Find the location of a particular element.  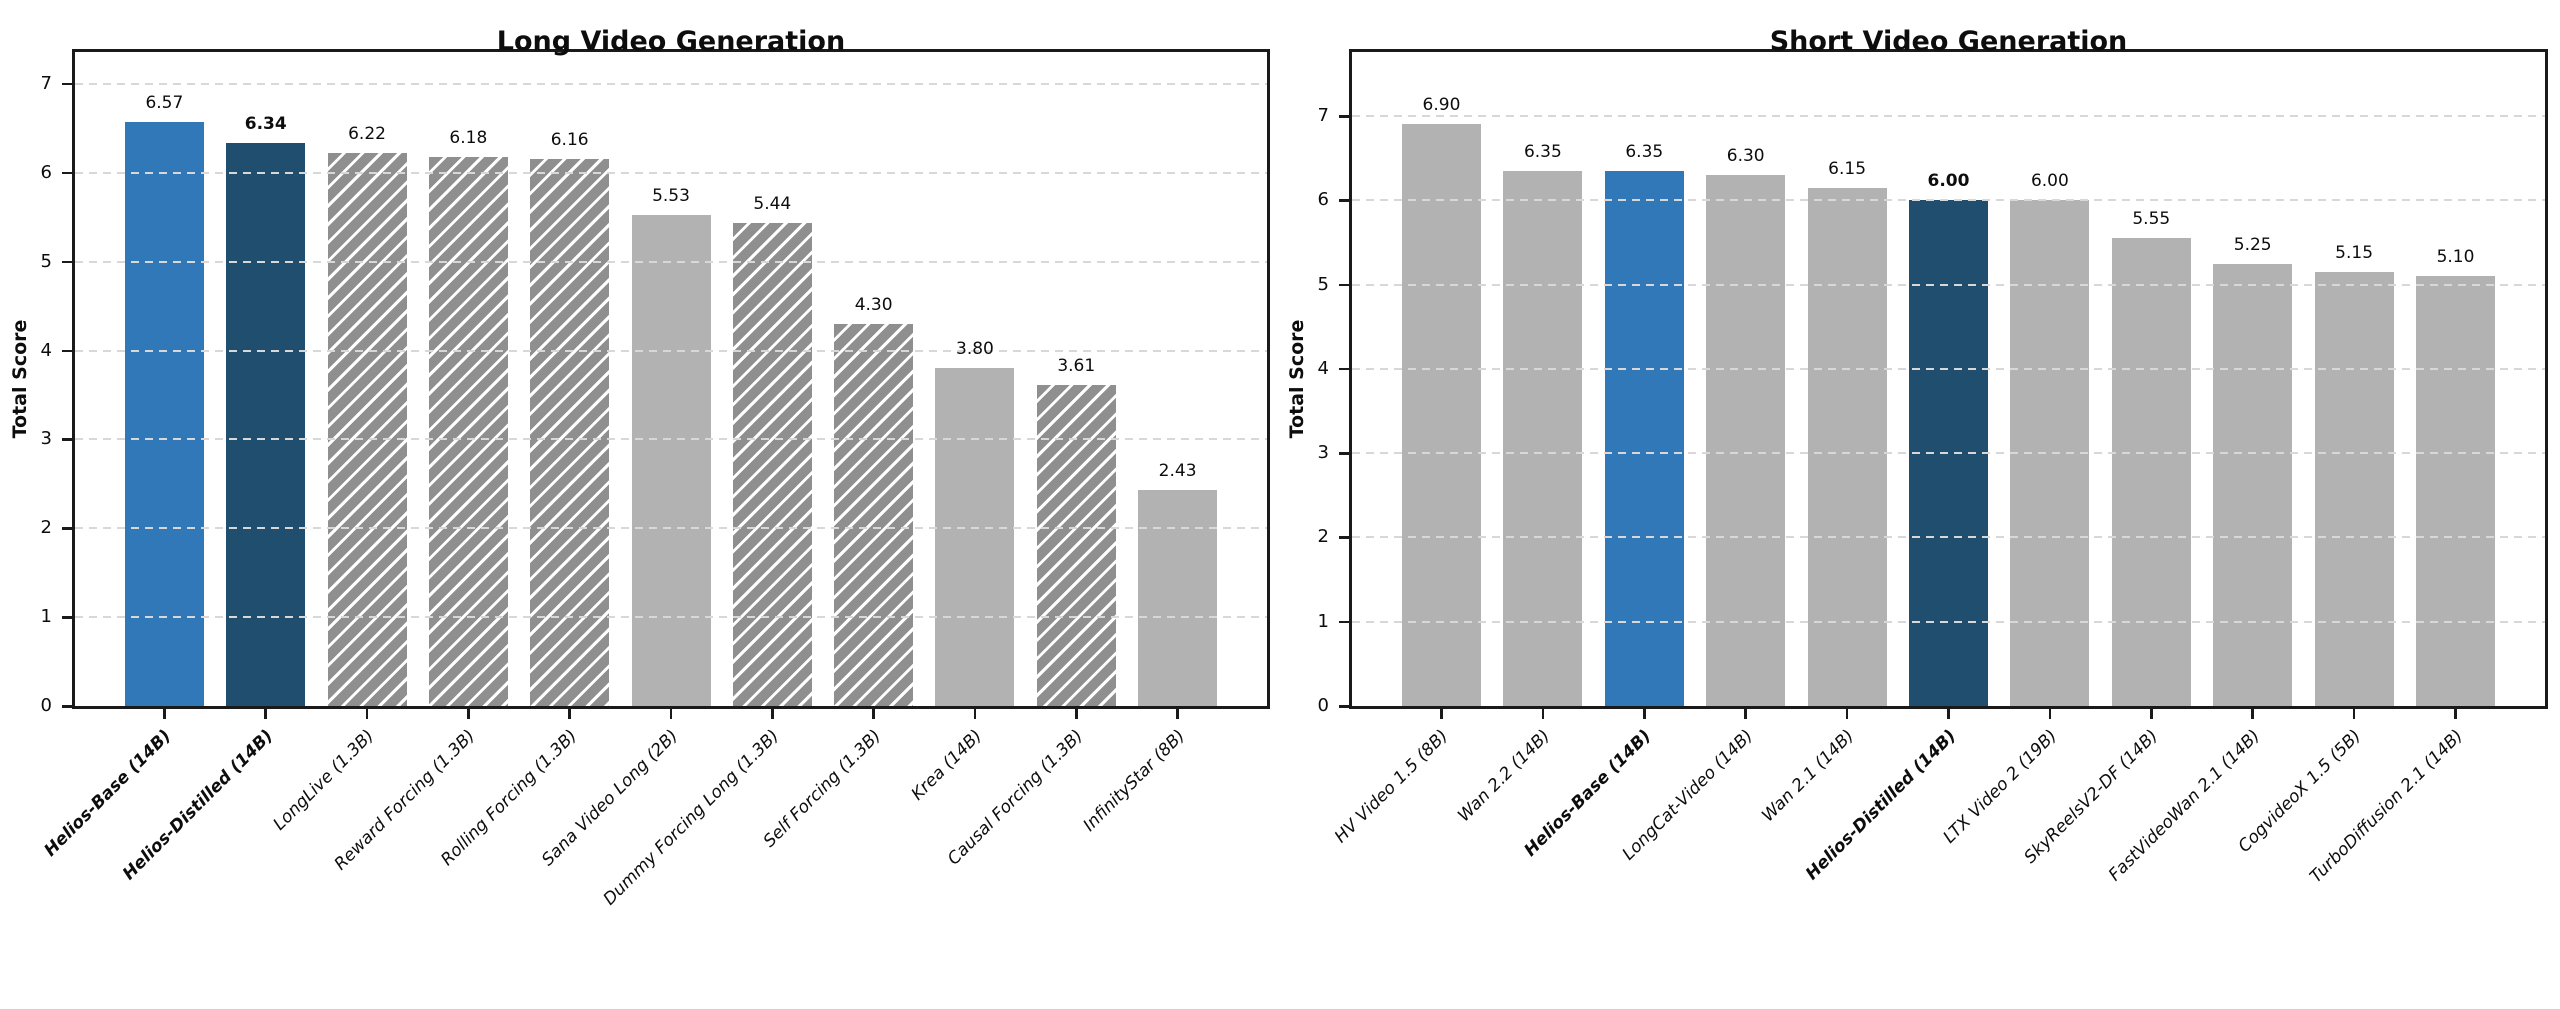

bar-value-label: 6.22 is located at coordinates (367, 134).